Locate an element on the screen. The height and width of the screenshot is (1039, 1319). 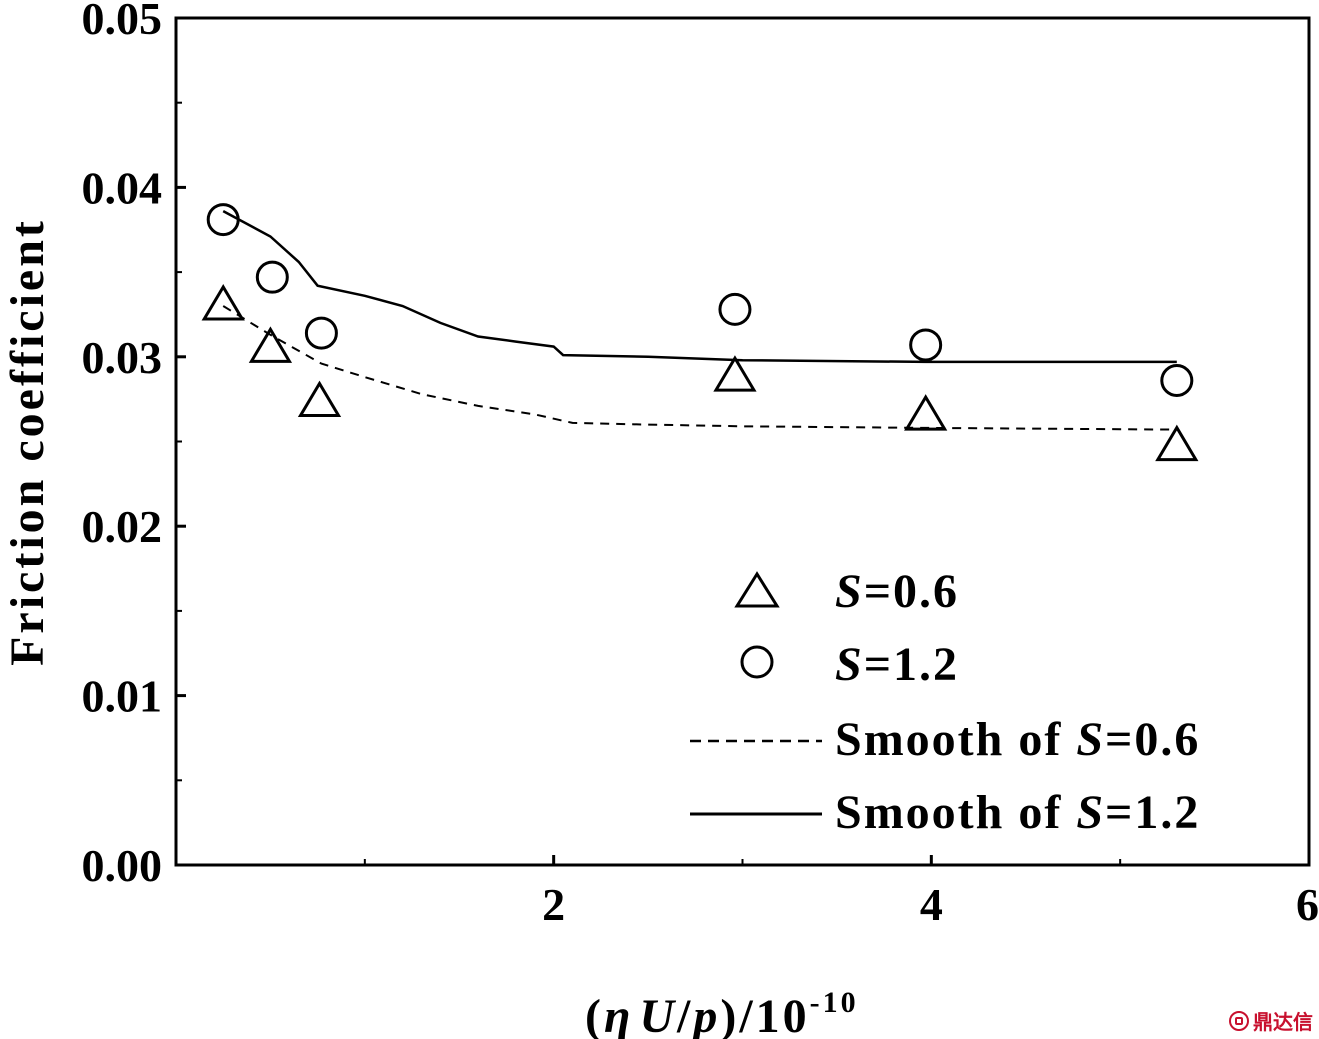
legend-item-smooth-s06: Smooth of S=0.6 is located at coordinates (945, 739).